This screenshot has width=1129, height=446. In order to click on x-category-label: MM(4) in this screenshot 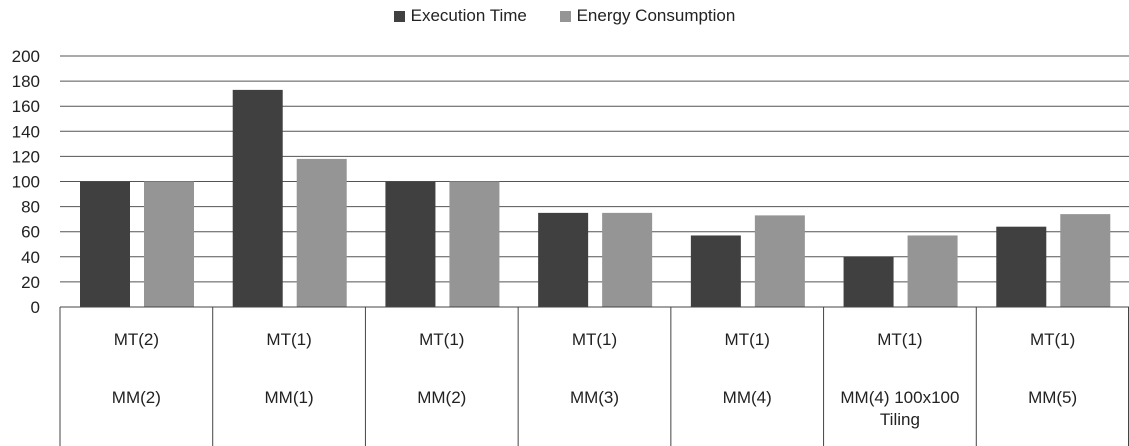, I will do `click(747, 397)`.